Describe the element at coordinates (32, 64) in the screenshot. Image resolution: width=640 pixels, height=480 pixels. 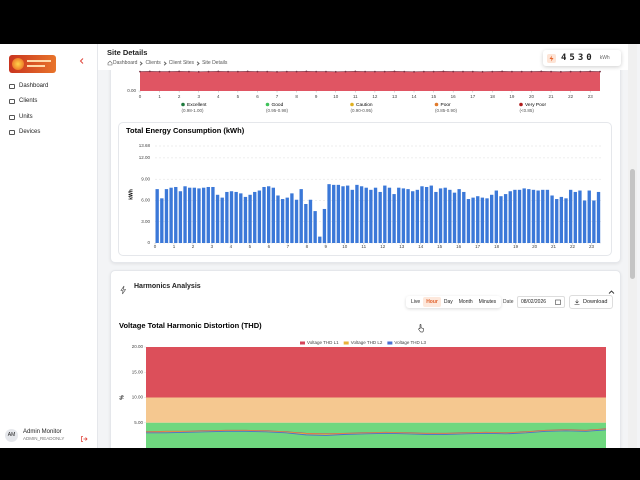
I see `logo` at that location.